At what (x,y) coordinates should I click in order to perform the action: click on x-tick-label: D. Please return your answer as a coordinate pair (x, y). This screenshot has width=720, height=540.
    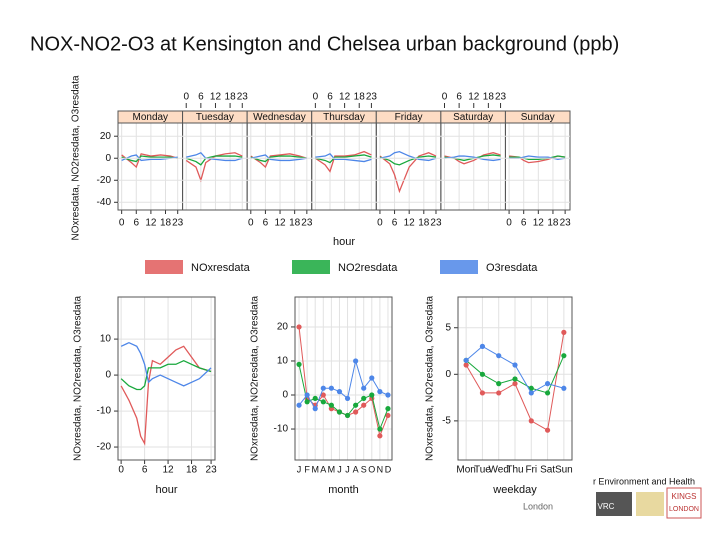
    Looking at the image, I should click on (388, 469).